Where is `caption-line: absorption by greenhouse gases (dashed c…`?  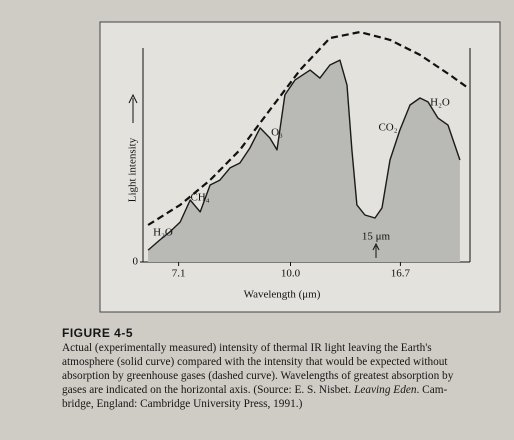
caption-line: absorption by greenhouse gases (dashed c… is located at coordinates (258, 376).